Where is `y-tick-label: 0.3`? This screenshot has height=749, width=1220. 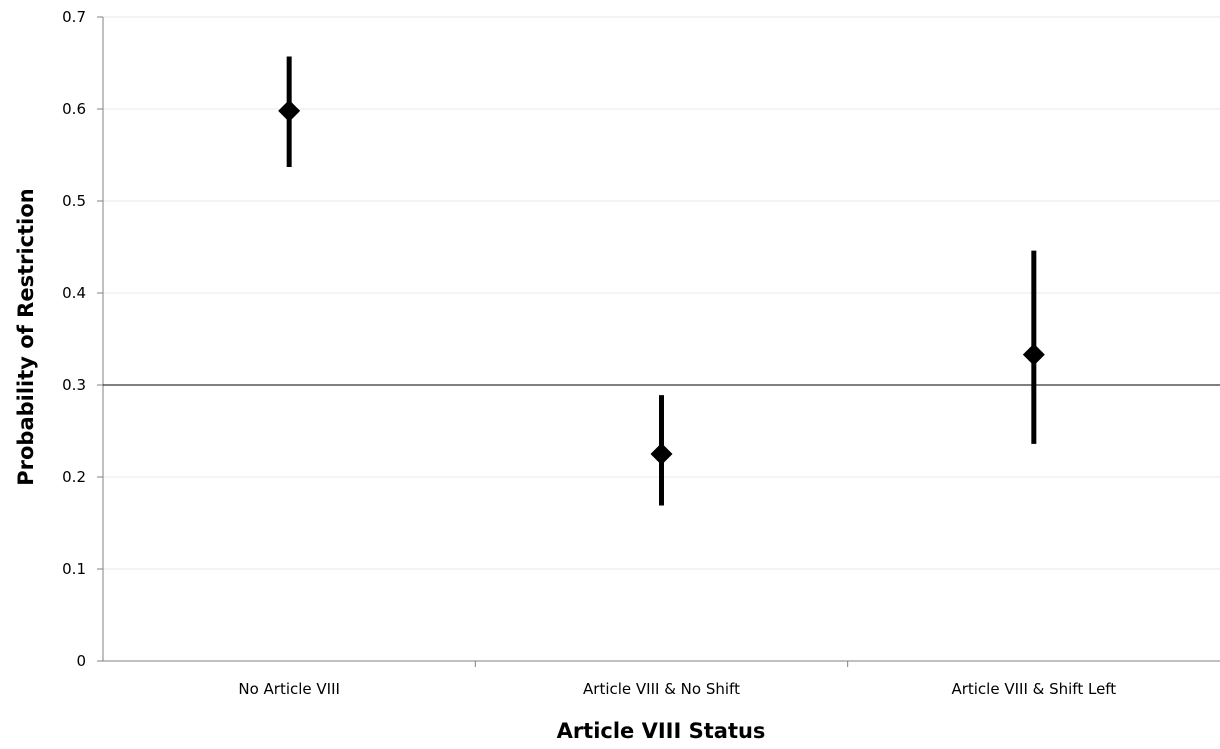
y-tick-label: 0.3 is located at coordinates (74, 385).